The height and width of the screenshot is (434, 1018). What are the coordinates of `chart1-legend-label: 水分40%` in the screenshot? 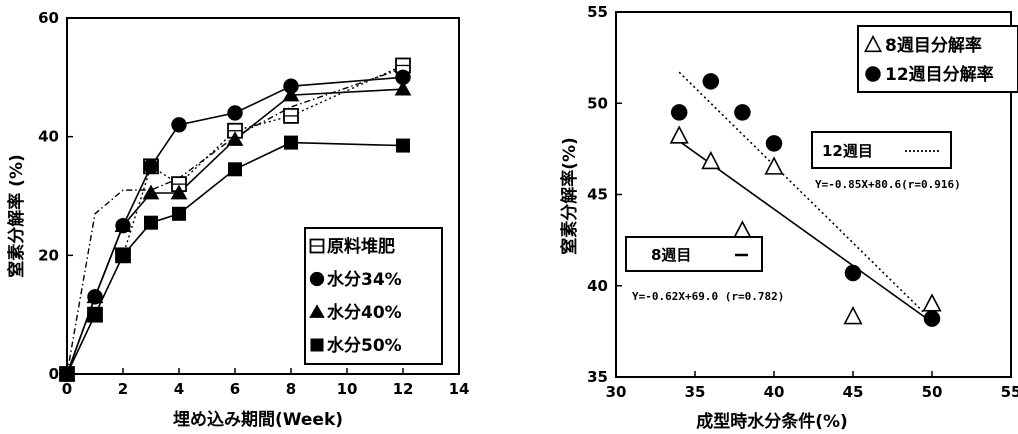 It's located at (364, 312).